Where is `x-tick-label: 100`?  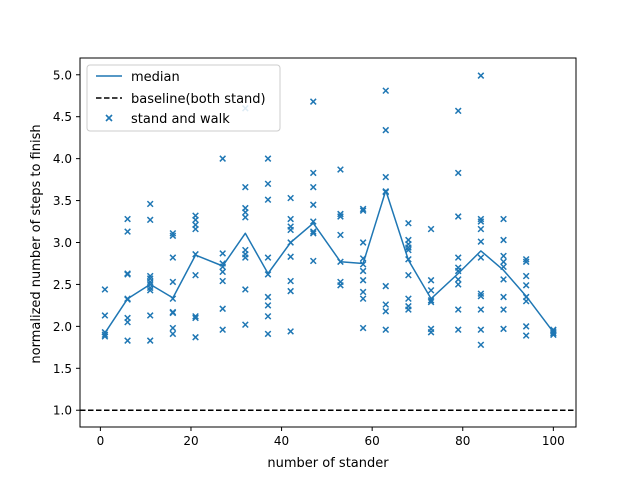 x-tick-label: 100 is located at coordinates (553, 441).